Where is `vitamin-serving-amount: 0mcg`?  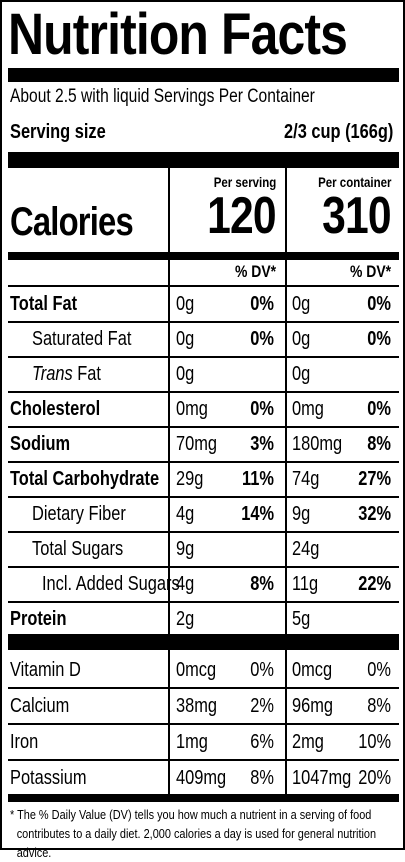 vitamin-serving-amount: 0mcg is located at coordinates (196, 670).